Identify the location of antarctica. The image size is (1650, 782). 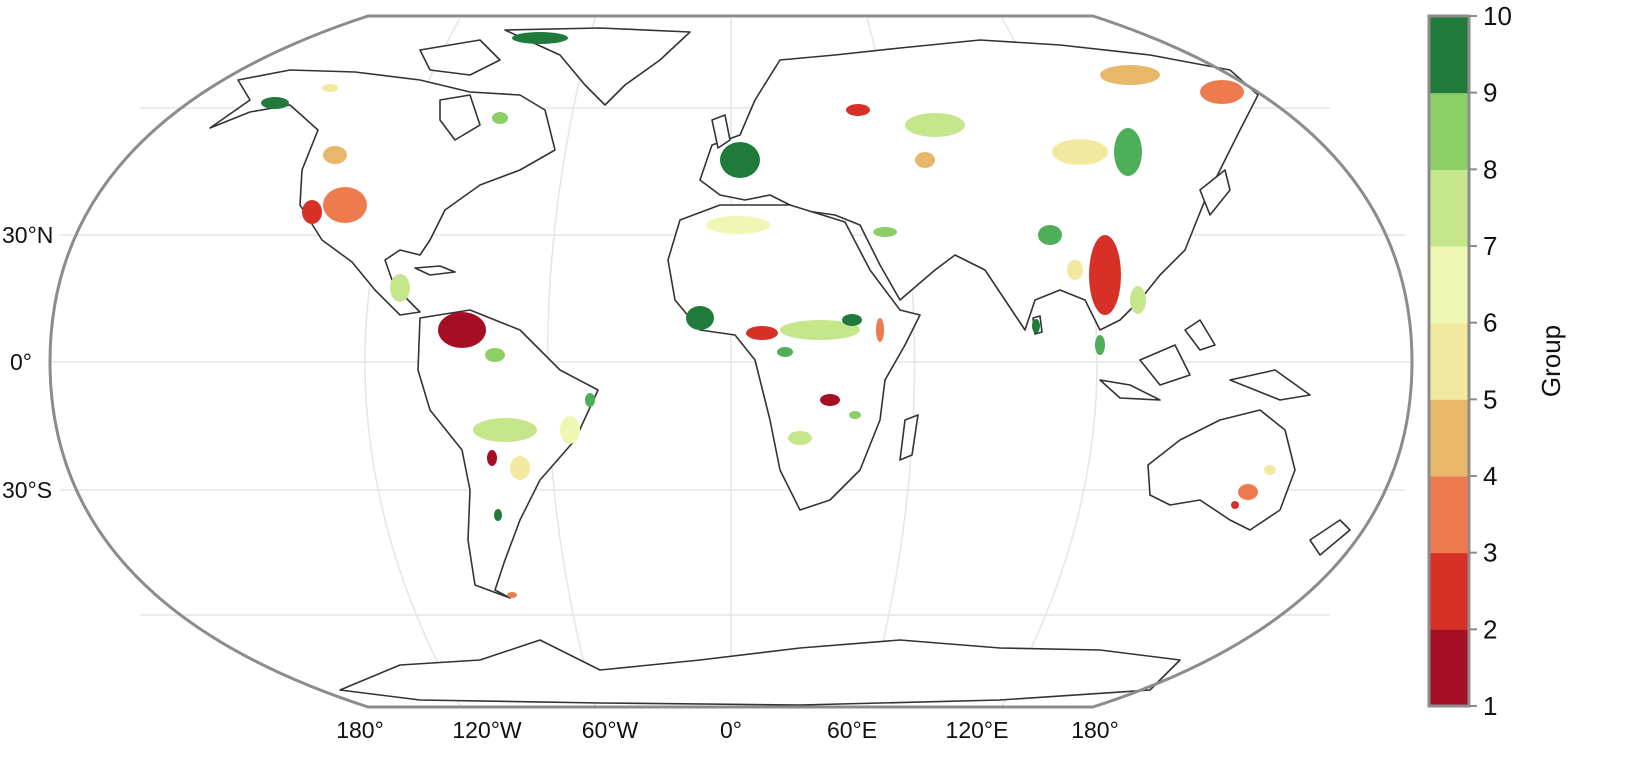
(760, 672).